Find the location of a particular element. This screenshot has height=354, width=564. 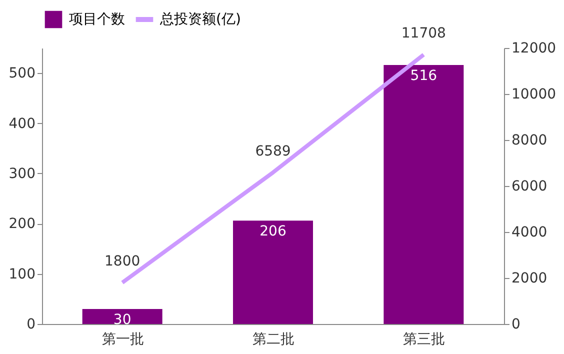

y-tick-label: 200 is located at coordinates (22, 224).